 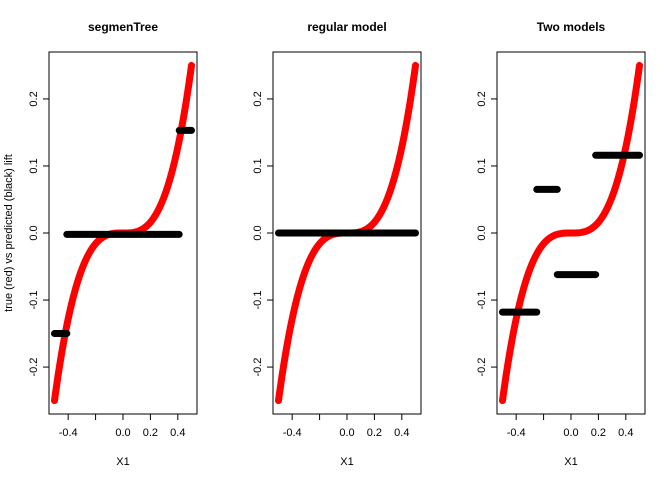 I want to click on chart-title: segmenTree, so click(x=123, y=27).